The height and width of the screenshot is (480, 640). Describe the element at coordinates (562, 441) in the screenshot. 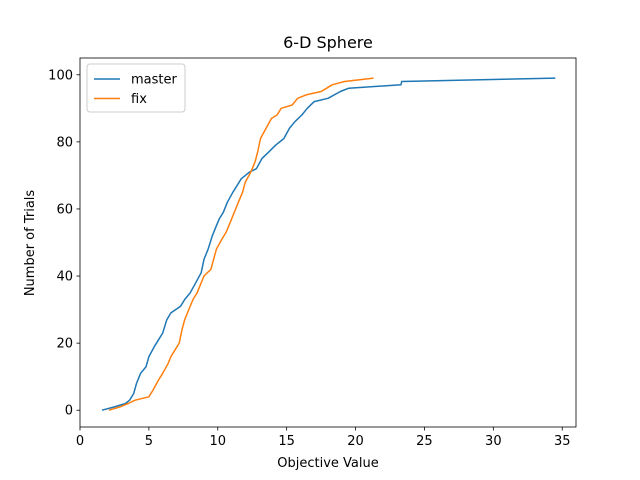

I see `x-tick-label: 35` at that location.